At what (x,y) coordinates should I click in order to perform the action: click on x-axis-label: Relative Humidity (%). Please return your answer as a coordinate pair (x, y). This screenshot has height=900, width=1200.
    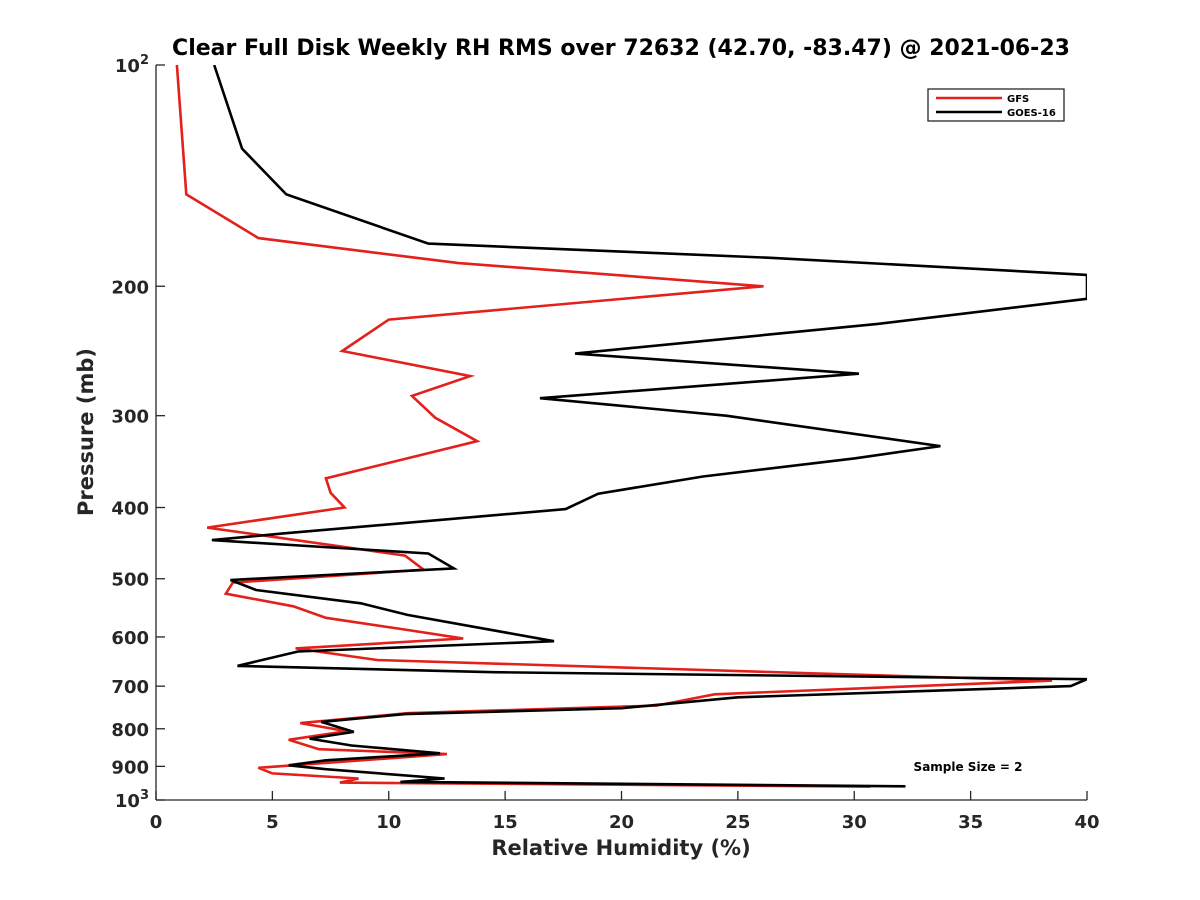
    Looking at the image, I should click on (620, 848).